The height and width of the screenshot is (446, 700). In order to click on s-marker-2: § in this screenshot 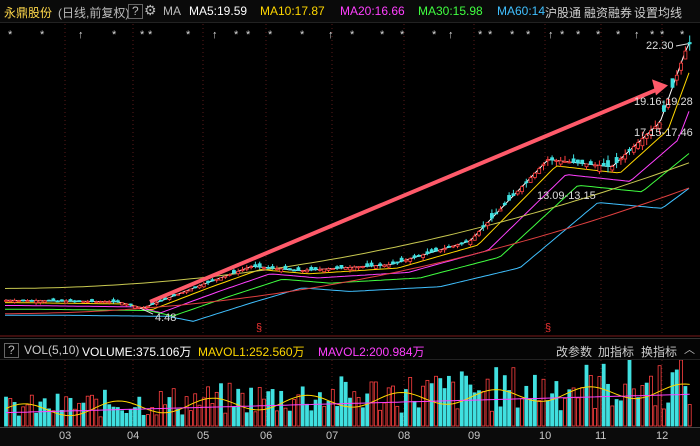, I will do `click(548, 328)`.